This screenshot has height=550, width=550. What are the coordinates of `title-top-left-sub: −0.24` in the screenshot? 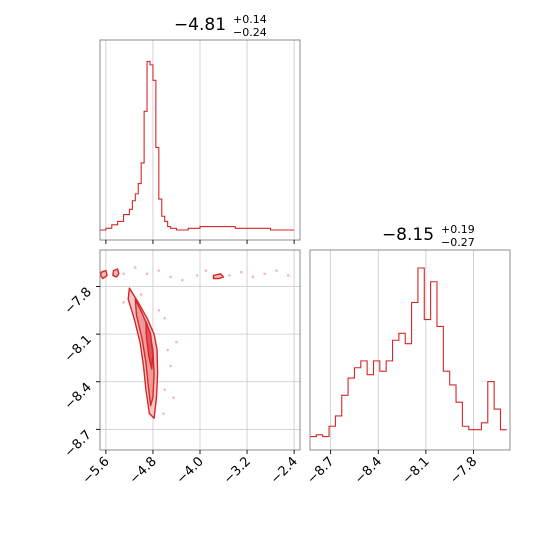 It's located at (250, 32).